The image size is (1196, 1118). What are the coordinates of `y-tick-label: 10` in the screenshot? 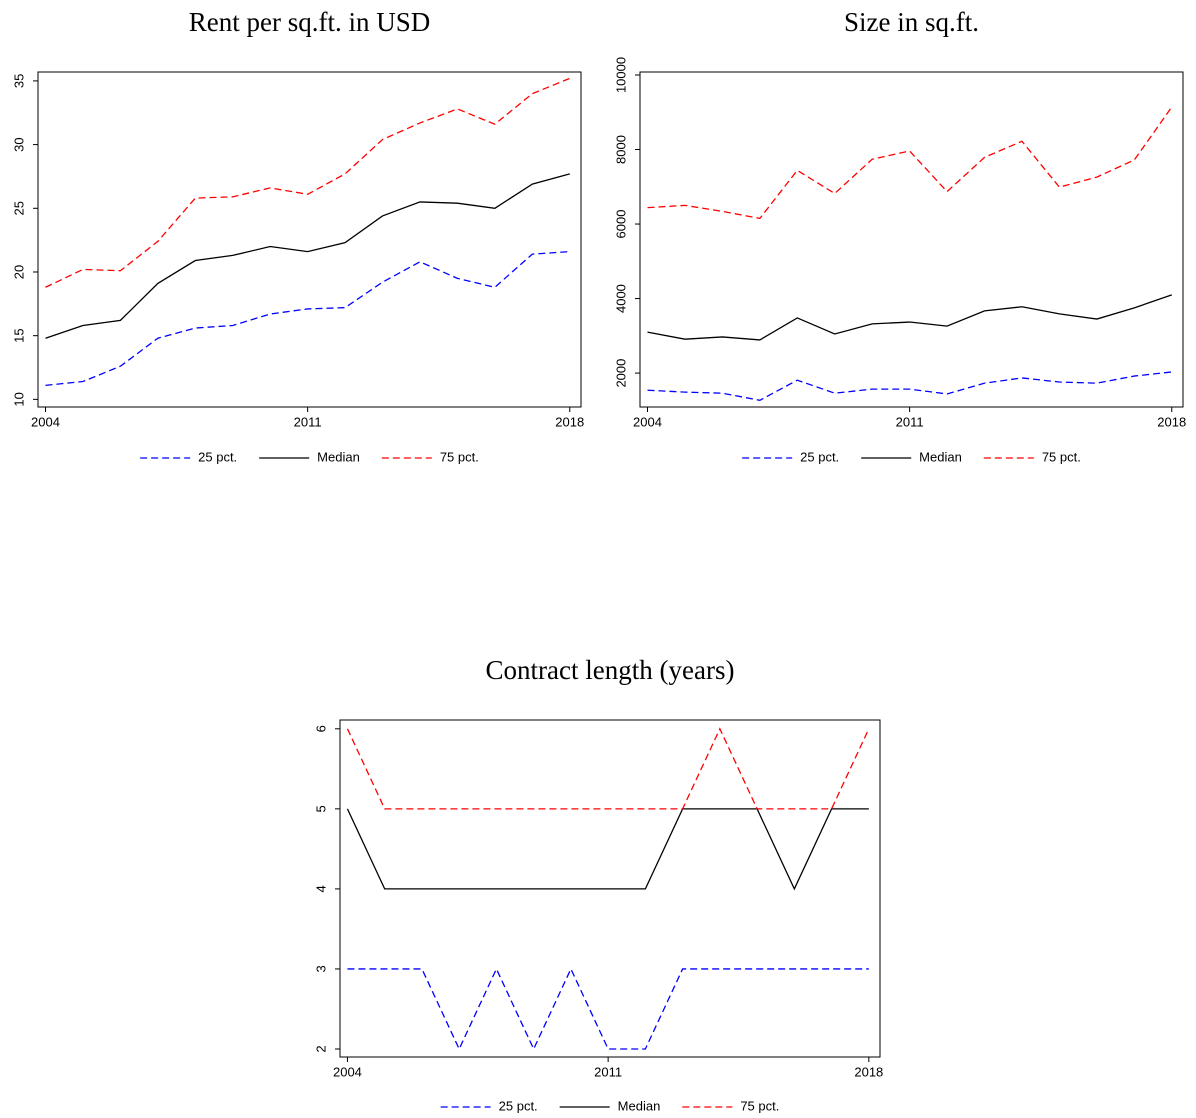 It's located at (18, 399).